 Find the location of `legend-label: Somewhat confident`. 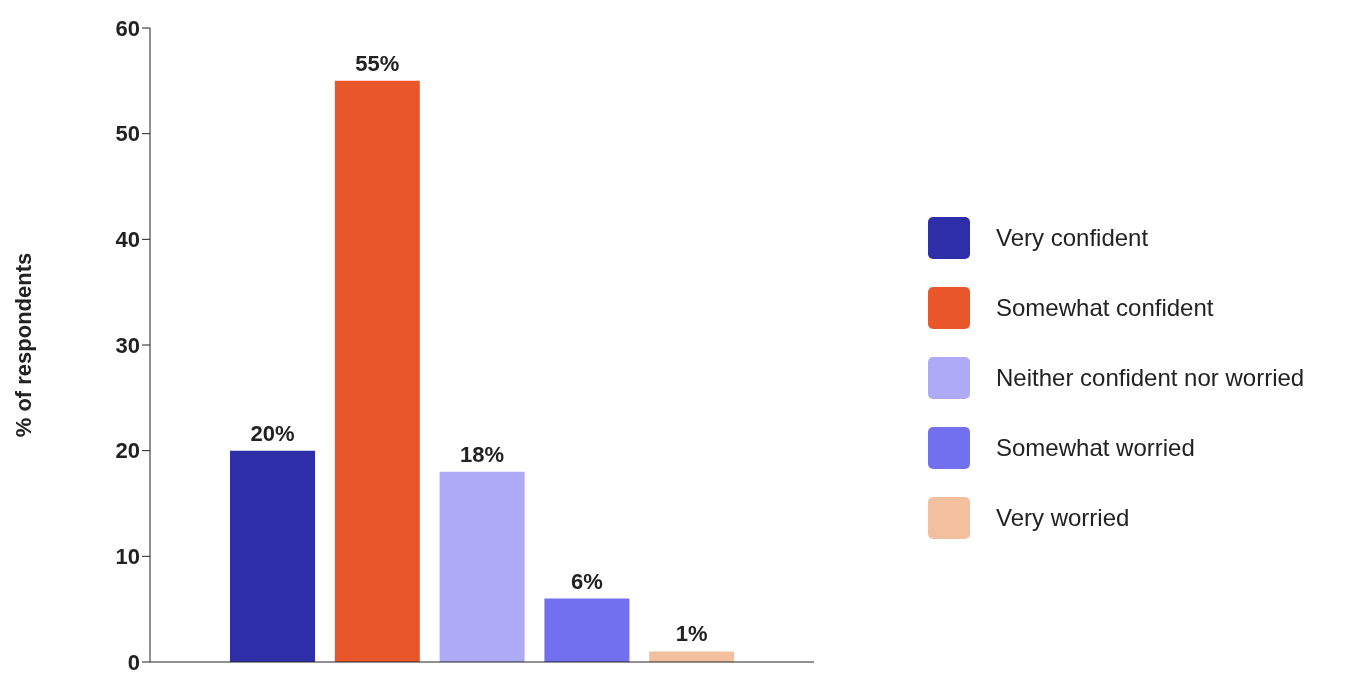

legend-label: Somewhat confident is located at coordinates (1105, 308).